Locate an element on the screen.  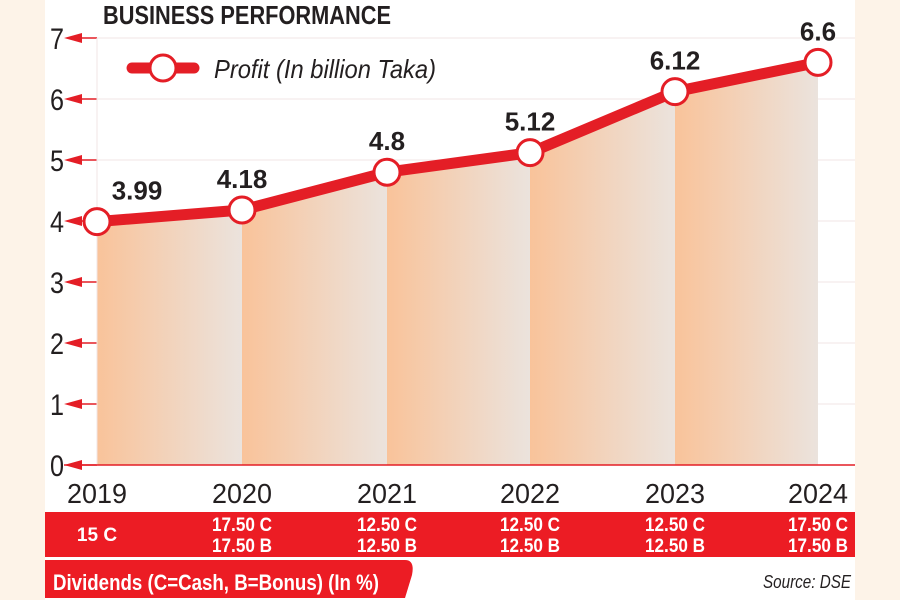
x-tick-label: 2019 is located at coordinates (97, 493).